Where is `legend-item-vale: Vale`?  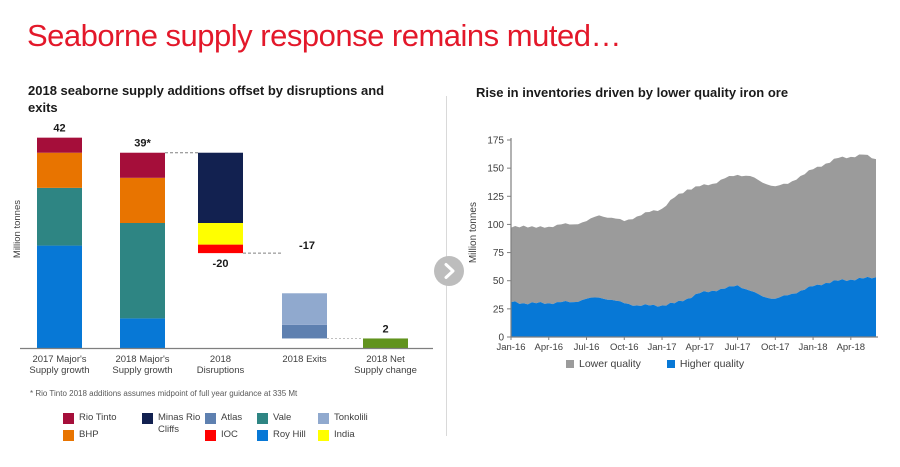
legend-item-vale: Vale is located at coordinates (274, 418).